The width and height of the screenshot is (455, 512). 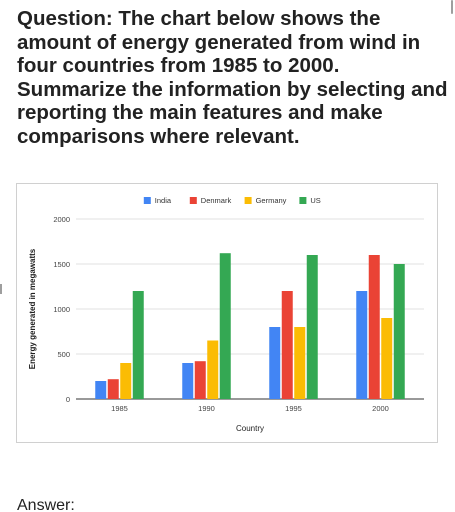 I want to click on bar-denmark-2000, so click(x=374, y=327).